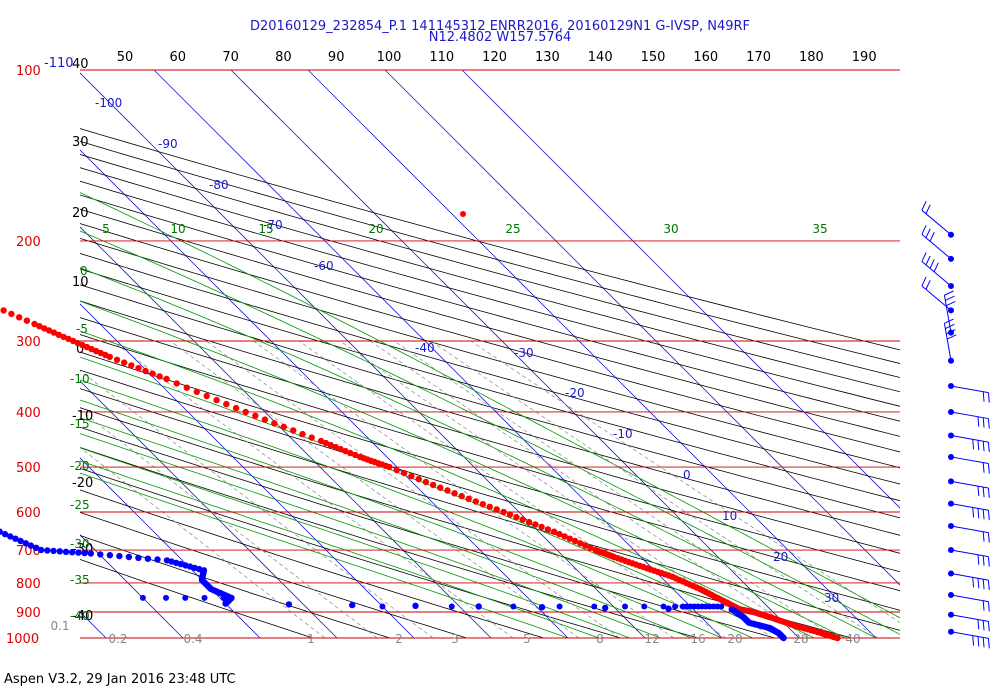  Describe the element at coordinates (168, 144) in the screenshot. I see `isotherm-label: -90` at that location.